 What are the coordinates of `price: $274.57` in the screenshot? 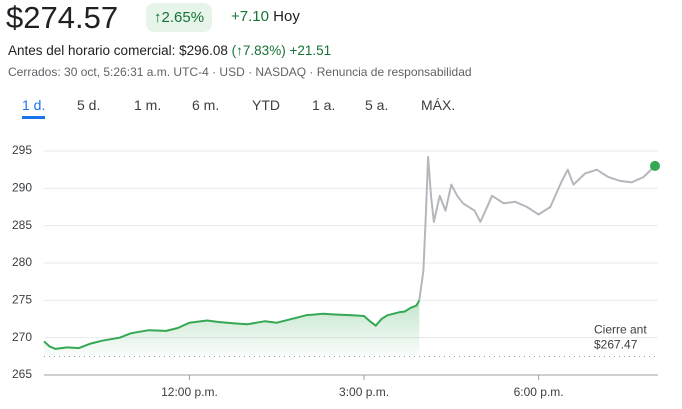 It's located at (62, 17).